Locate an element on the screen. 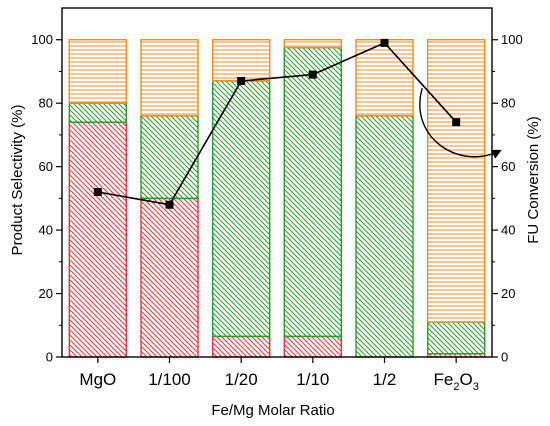  y-tick-label-right: 0 is located at coordinates (504, 357).